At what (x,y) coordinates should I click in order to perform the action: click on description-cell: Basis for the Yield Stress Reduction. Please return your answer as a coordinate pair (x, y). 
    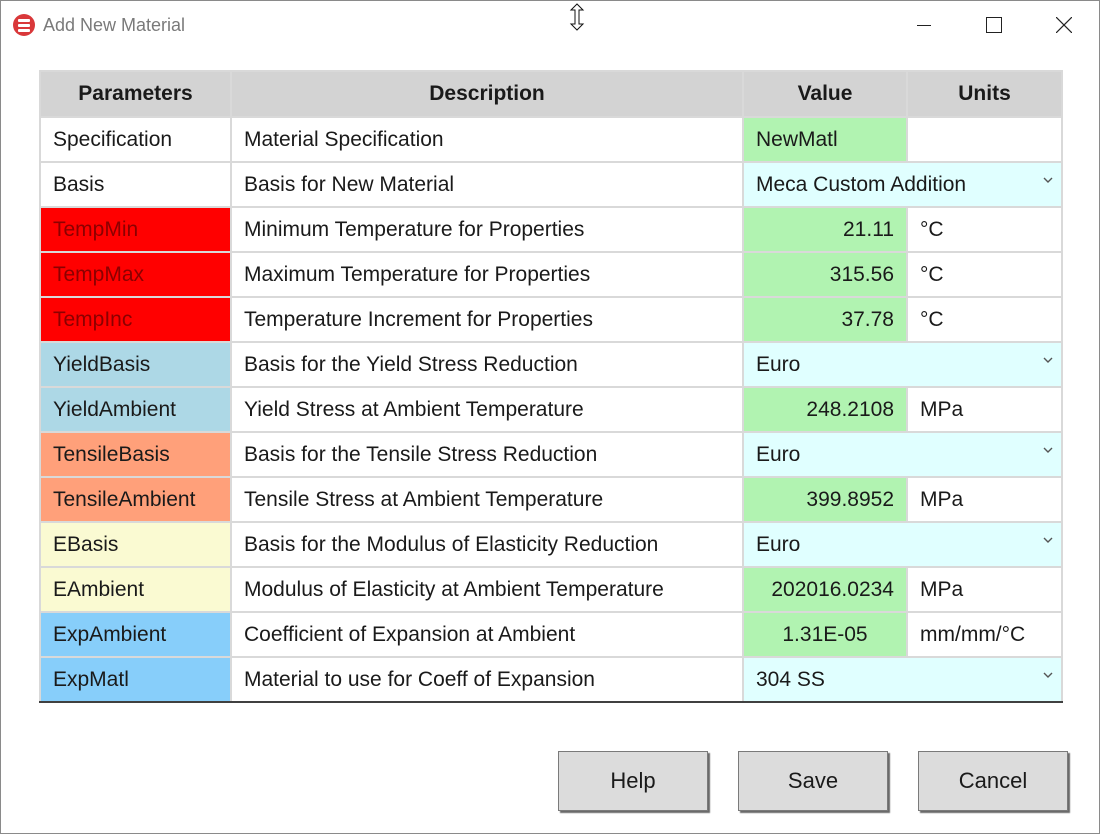
    Looking at the image, I should click on (487, 364).